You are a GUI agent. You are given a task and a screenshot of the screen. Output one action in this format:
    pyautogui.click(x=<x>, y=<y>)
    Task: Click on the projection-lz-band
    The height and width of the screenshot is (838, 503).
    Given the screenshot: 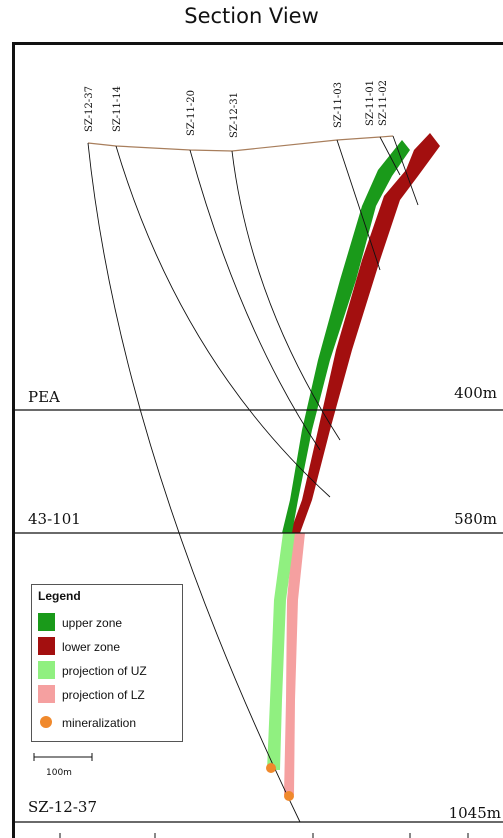 What is the action you would take?
    pyautogui.click(x=294, y=664)
    